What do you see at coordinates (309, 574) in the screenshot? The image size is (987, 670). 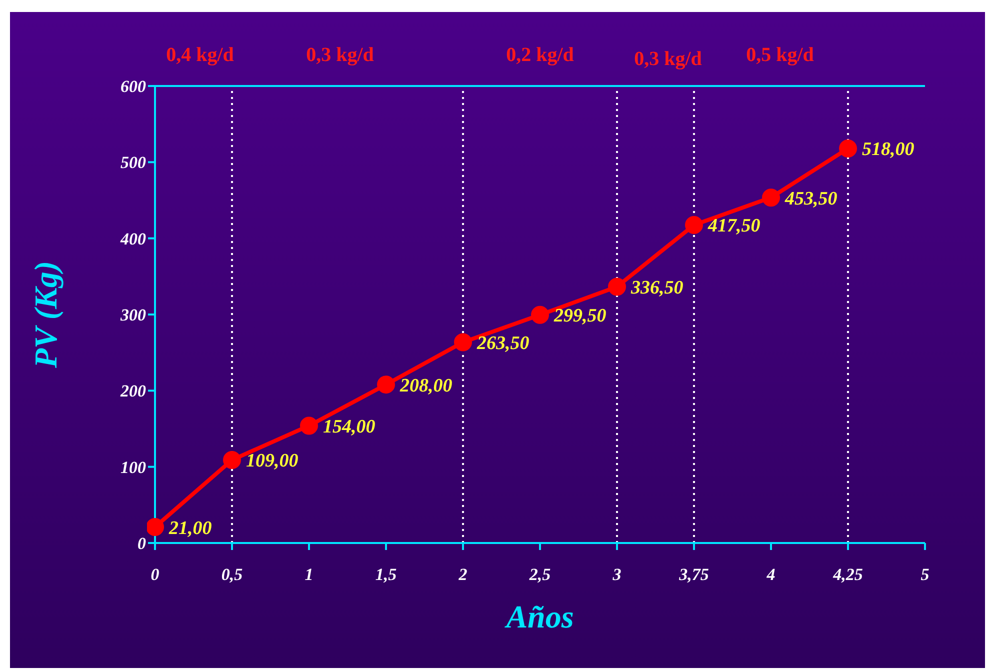 I see `x-tick-label: 1` at bounding box center [309, 574].